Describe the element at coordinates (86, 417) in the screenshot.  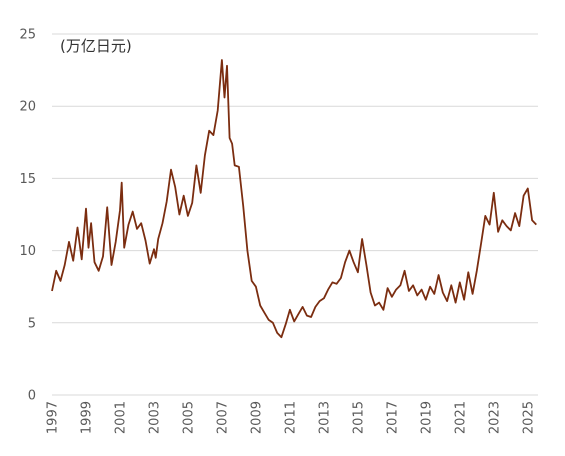
I see `x-tick-label: 1999` at that location.